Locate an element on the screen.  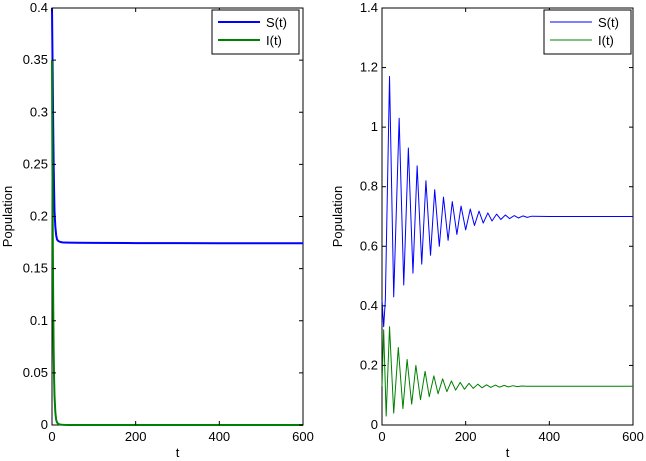
y-tick-label: 0.15 is located at coordinates (35, 268).